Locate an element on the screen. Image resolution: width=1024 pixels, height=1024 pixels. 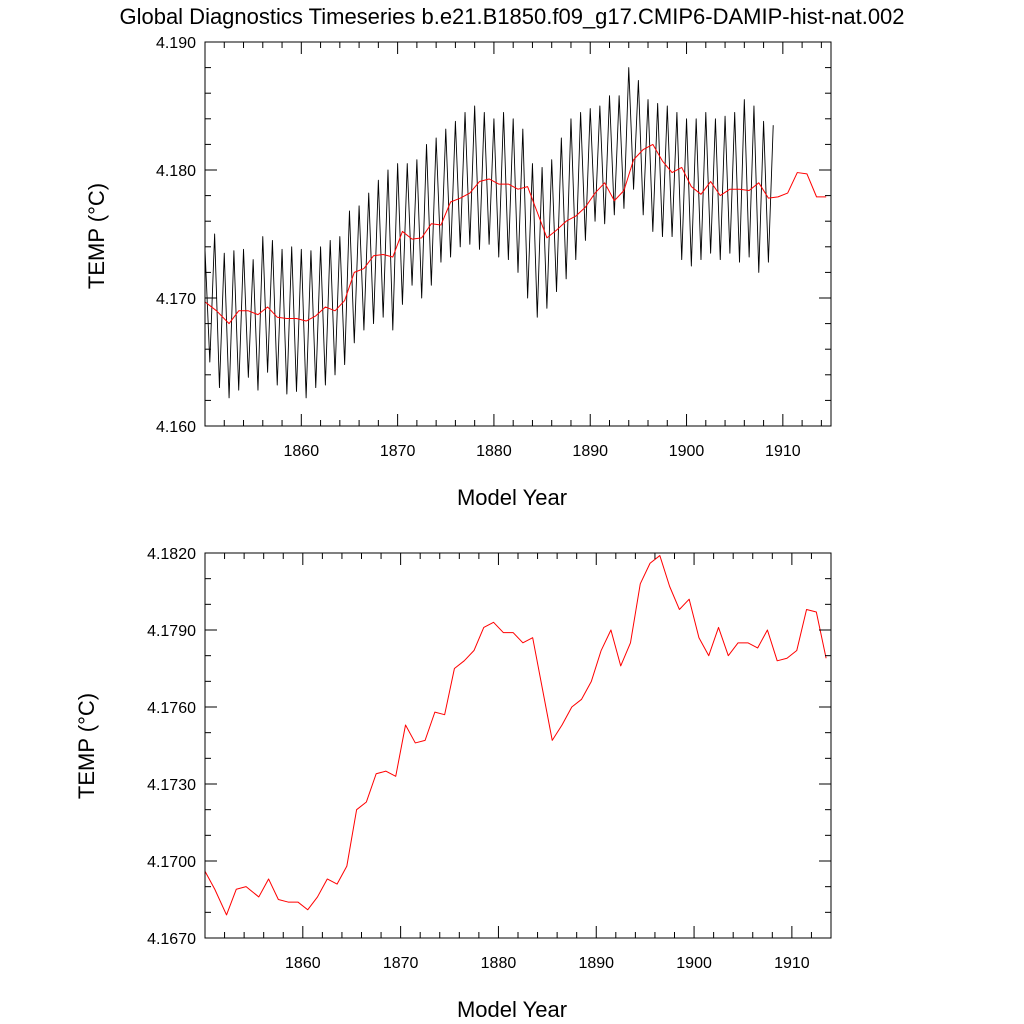
bottom-y-tick-label: 4.1730 is located at coordinates (171, 785).